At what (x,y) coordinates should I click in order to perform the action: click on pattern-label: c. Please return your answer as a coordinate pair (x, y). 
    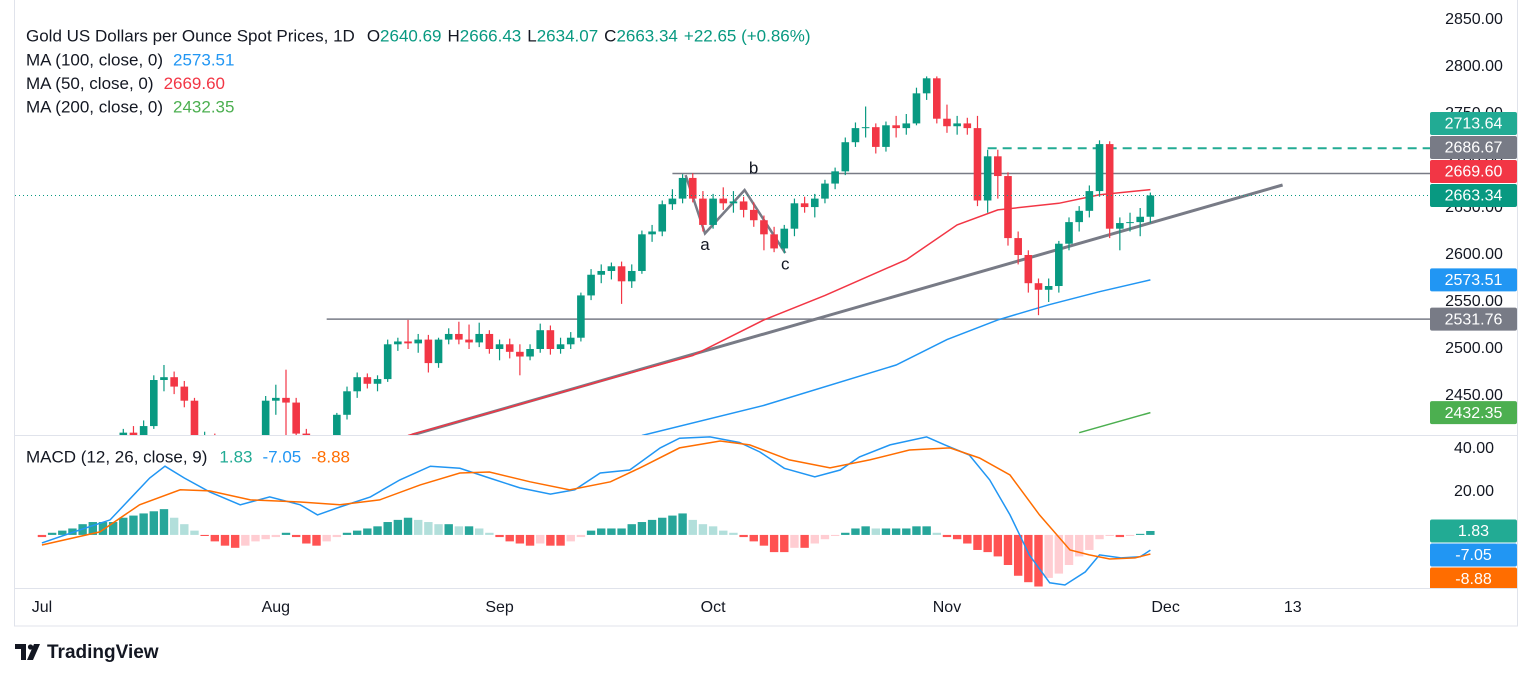
    Looking at the image, I should click on (785, 264).